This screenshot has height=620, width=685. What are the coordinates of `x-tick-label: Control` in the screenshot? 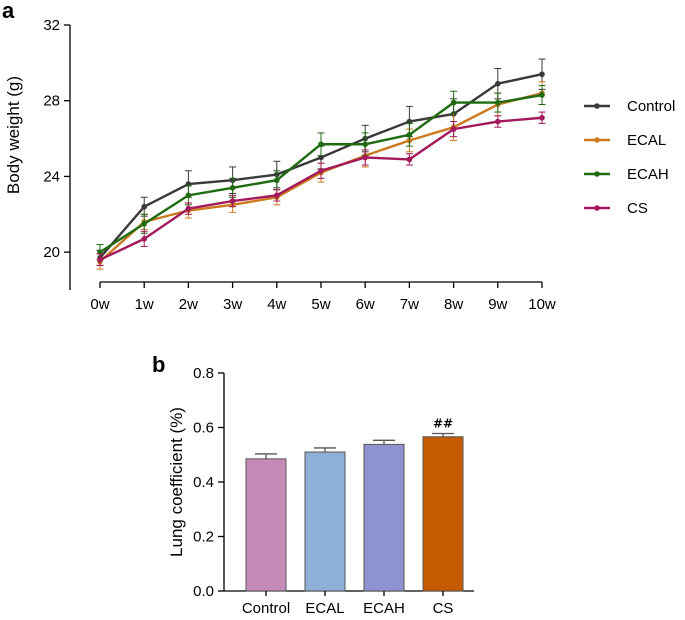 It's located at (266, 608).